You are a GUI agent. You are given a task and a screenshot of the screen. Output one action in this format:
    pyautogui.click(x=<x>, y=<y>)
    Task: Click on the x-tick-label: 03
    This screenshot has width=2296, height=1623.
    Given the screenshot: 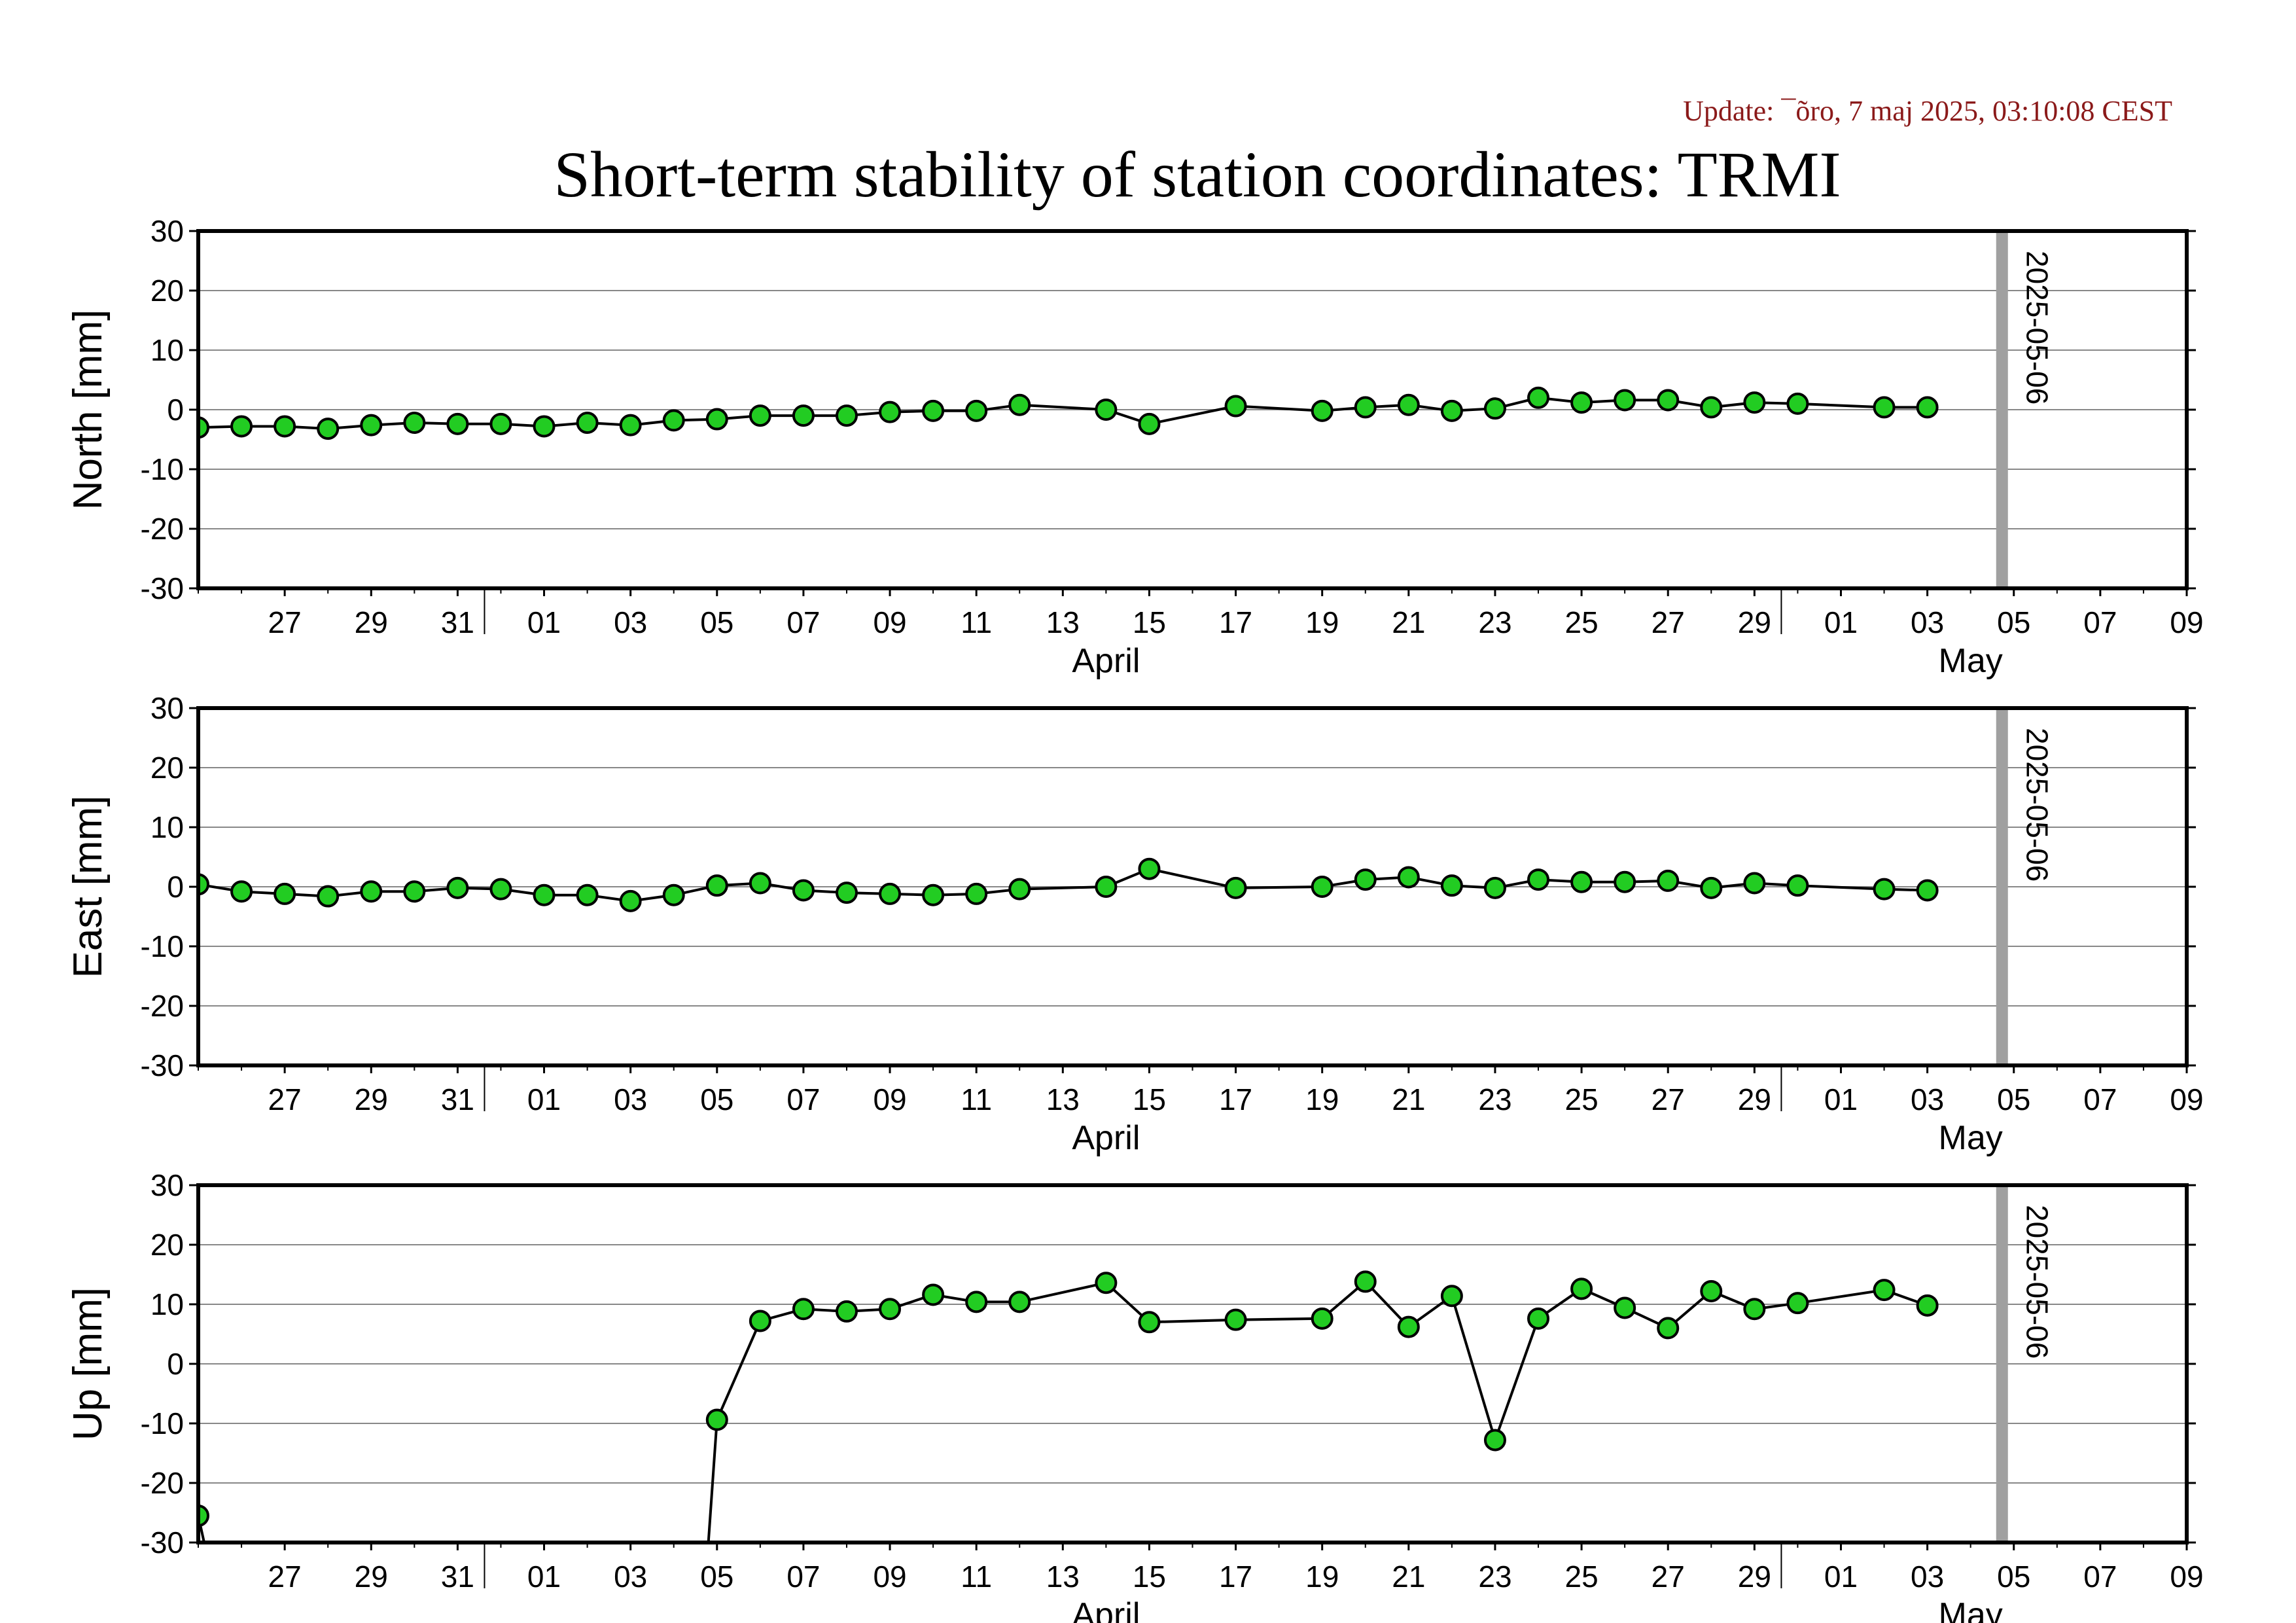 What is the action you would take?
    pyautogui.click(x=631, y=622)
    